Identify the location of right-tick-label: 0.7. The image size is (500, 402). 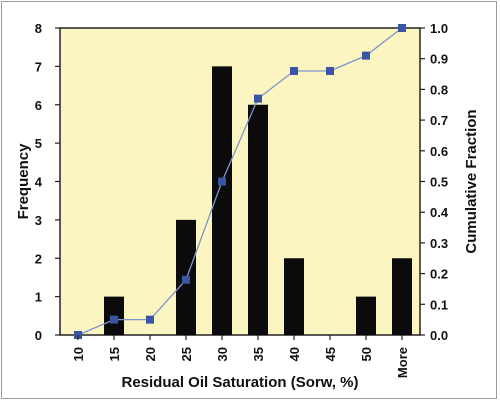
(439, 120).